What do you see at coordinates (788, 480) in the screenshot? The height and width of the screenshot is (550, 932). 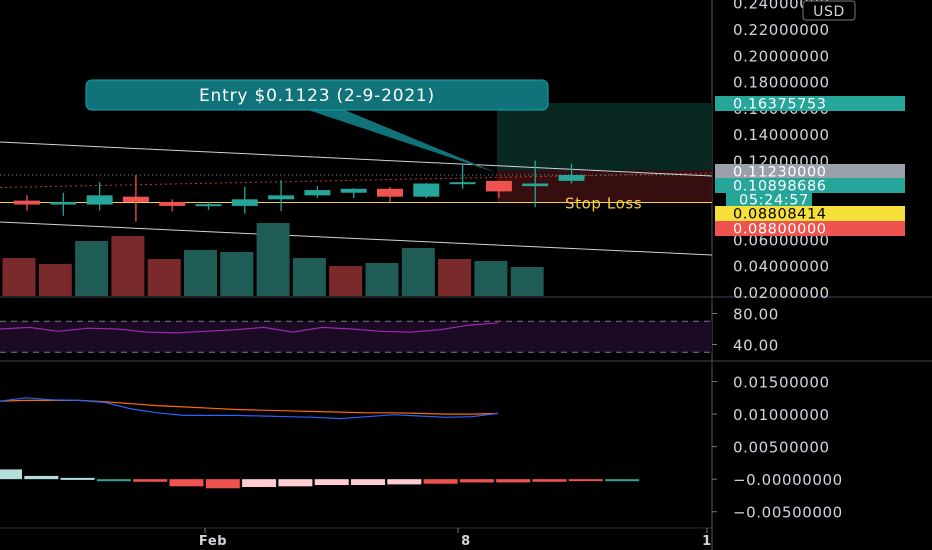 I see `macd-tick-label: −0.00000000` at bounding box center [788, 480].